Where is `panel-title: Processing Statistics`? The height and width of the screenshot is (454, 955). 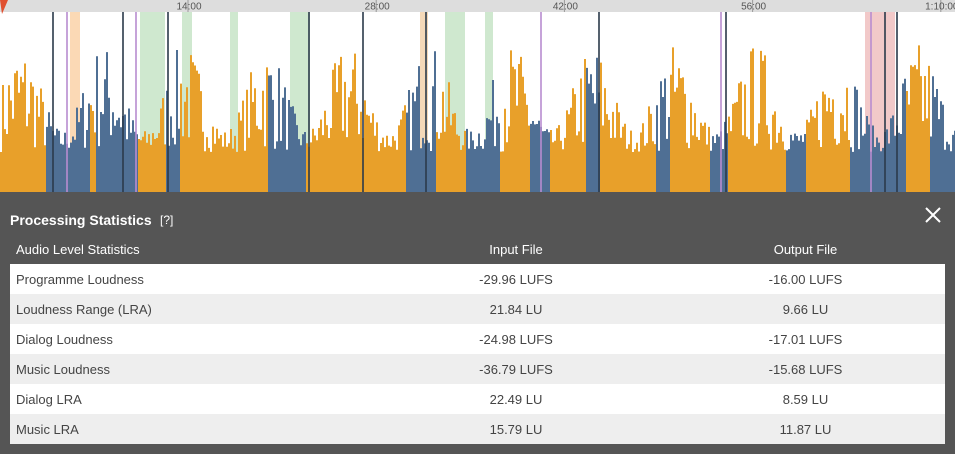 panel-title: Processing Statistics is located at coordinates (81, 220).